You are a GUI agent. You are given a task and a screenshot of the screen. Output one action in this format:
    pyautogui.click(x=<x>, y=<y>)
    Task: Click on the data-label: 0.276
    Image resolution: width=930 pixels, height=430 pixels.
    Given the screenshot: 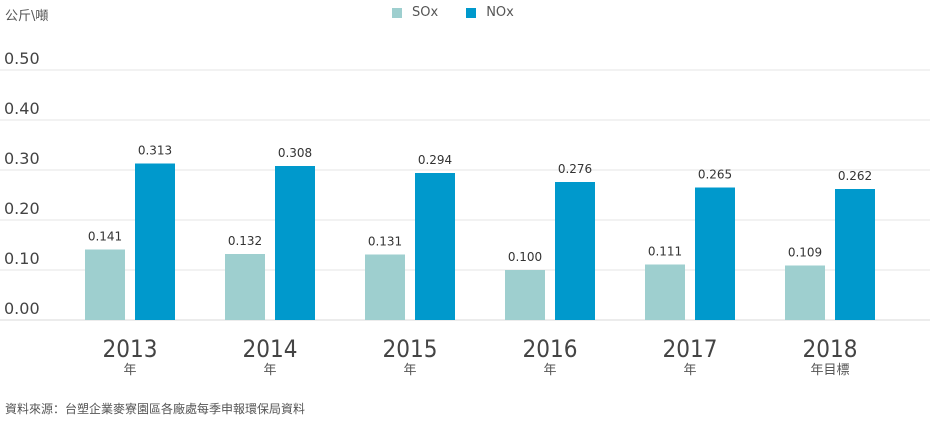 What is the action you would take?
    pyautogui.click(x=575, y=169)
    